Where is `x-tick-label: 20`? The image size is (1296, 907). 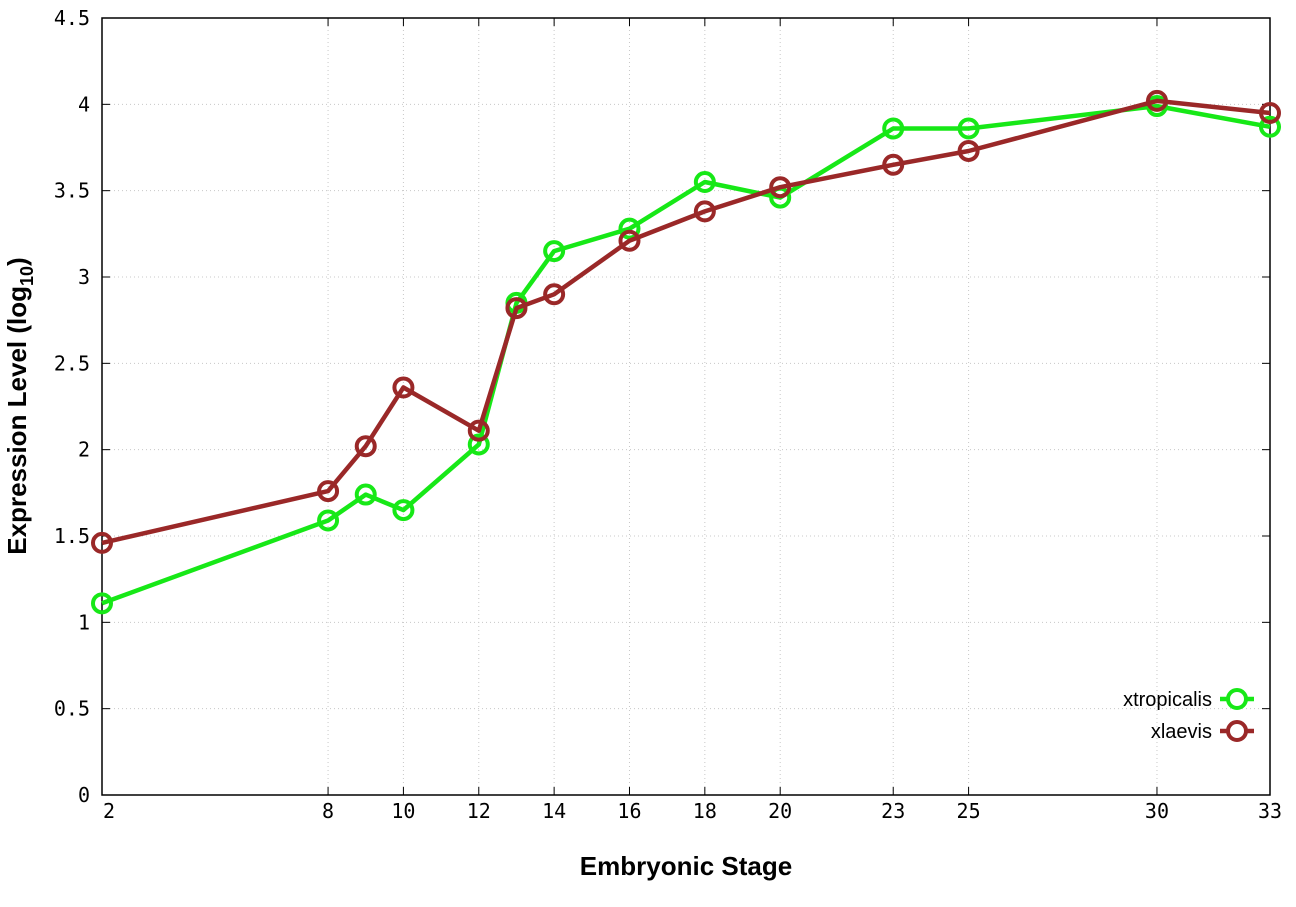 x-tick-label: 20 is located at coordinates (780, 811).